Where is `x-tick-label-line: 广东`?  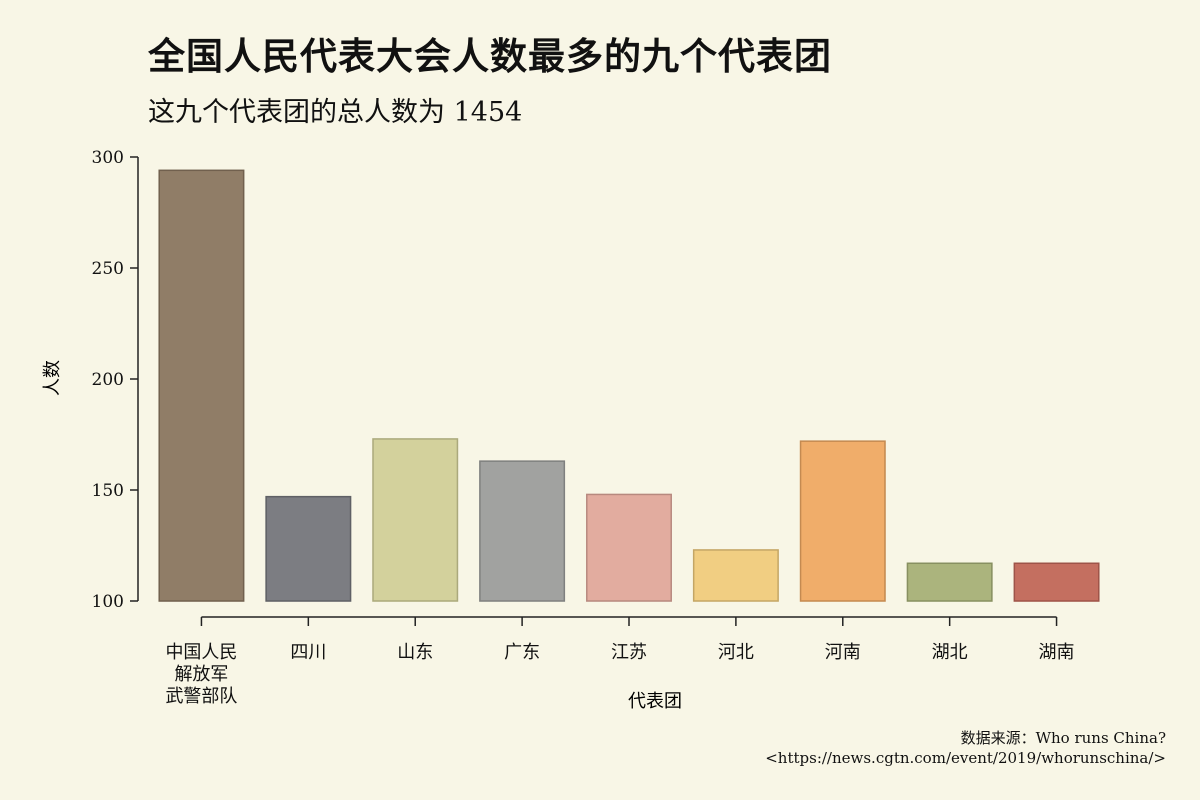
x-tick-label-line: 广东 is located at coordinates (522, 652).